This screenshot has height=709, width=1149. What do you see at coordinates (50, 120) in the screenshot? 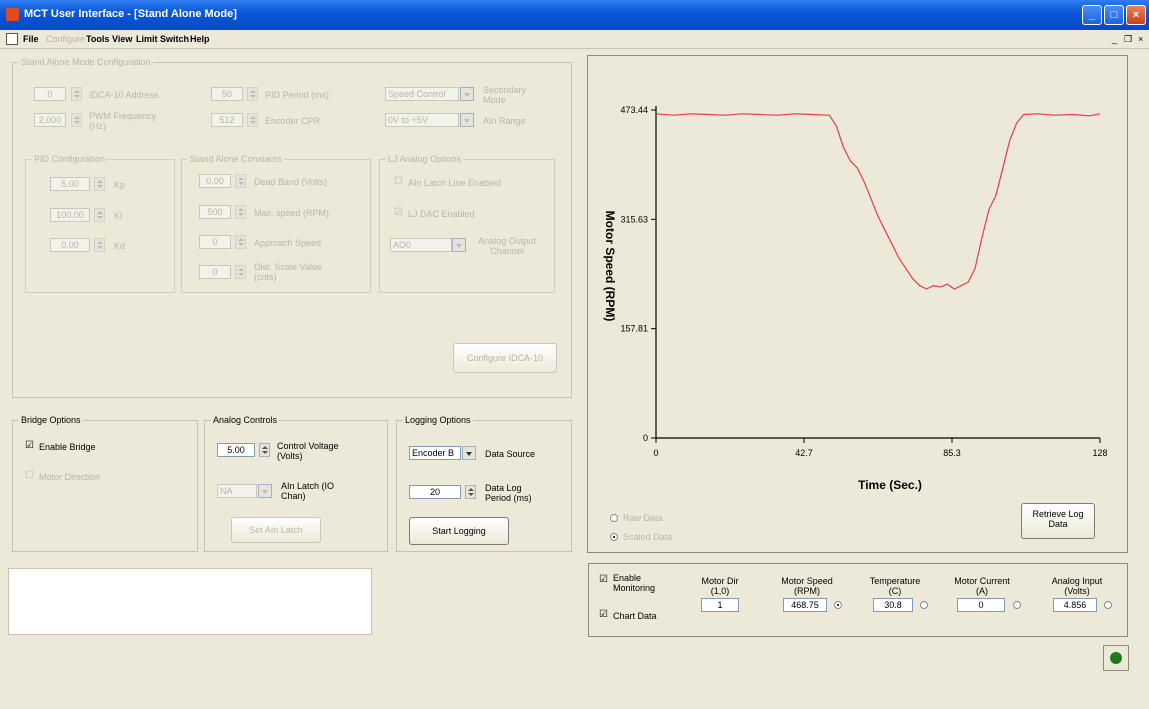
I see `pwm-frequency-field: 2,000` at bounding box center [50, 120].